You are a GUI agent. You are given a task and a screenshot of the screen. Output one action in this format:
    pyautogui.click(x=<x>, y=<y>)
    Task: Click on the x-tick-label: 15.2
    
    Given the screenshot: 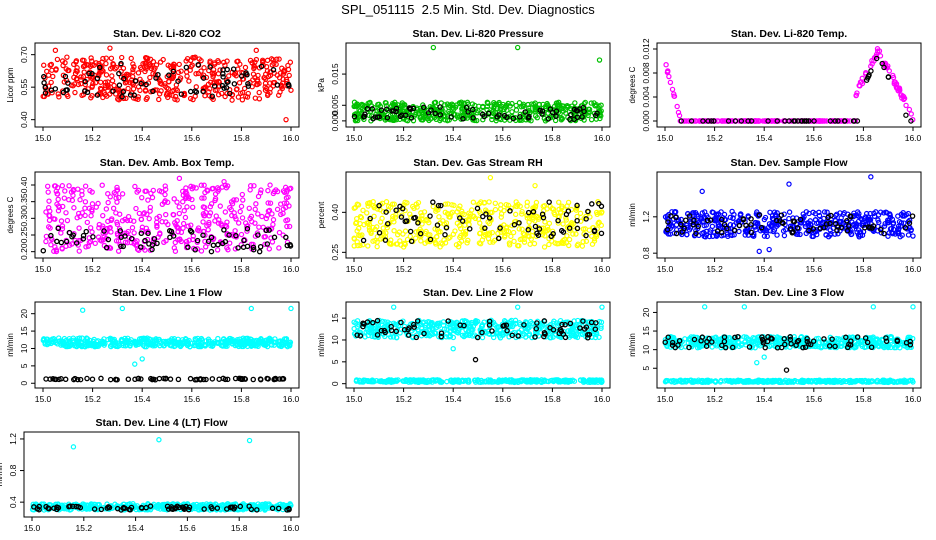 What is the action you would take?
    pyautogui.click(x=714, y=269)
    